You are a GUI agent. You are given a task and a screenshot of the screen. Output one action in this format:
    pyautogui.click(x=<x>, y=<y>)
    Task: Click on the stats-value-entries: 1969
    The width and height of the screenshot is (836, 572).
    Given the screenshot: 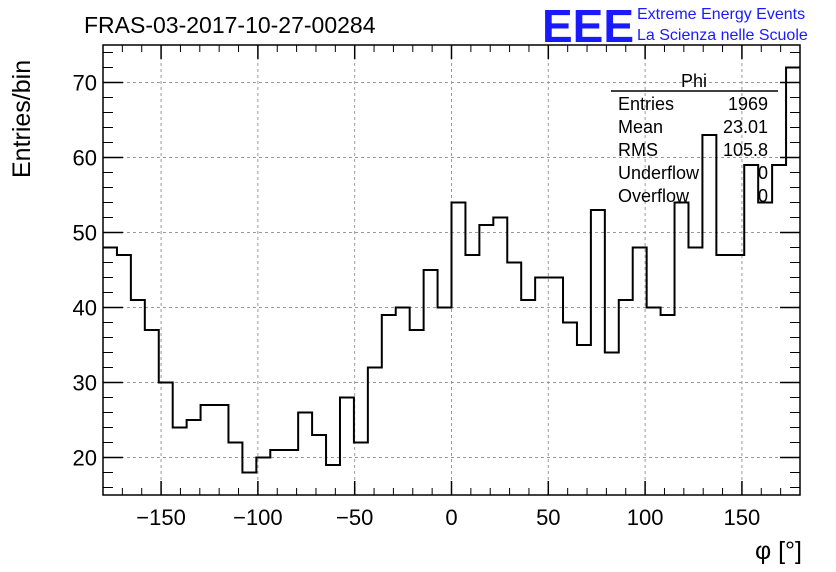 What is the action you would take?
    pyautogui.click(x=748, y=104)
    